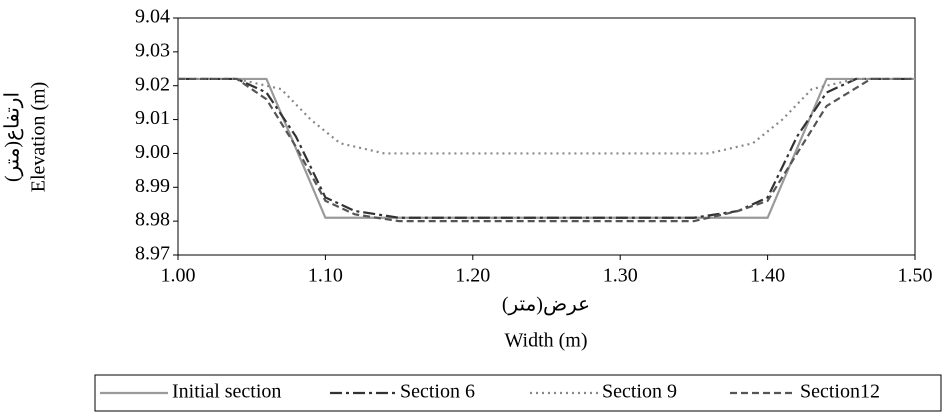 This screenshot has height=412, width=948. What do you see at coordinates (152, 254) in the screenshot?
I see `y-tick-label: 8.97` at bounding box center [152, 254].